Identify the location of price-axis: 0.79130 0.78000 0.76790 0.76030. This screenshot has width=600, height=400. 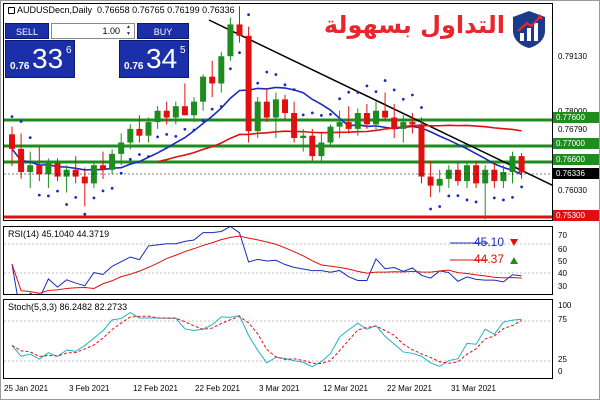
(576, 112).